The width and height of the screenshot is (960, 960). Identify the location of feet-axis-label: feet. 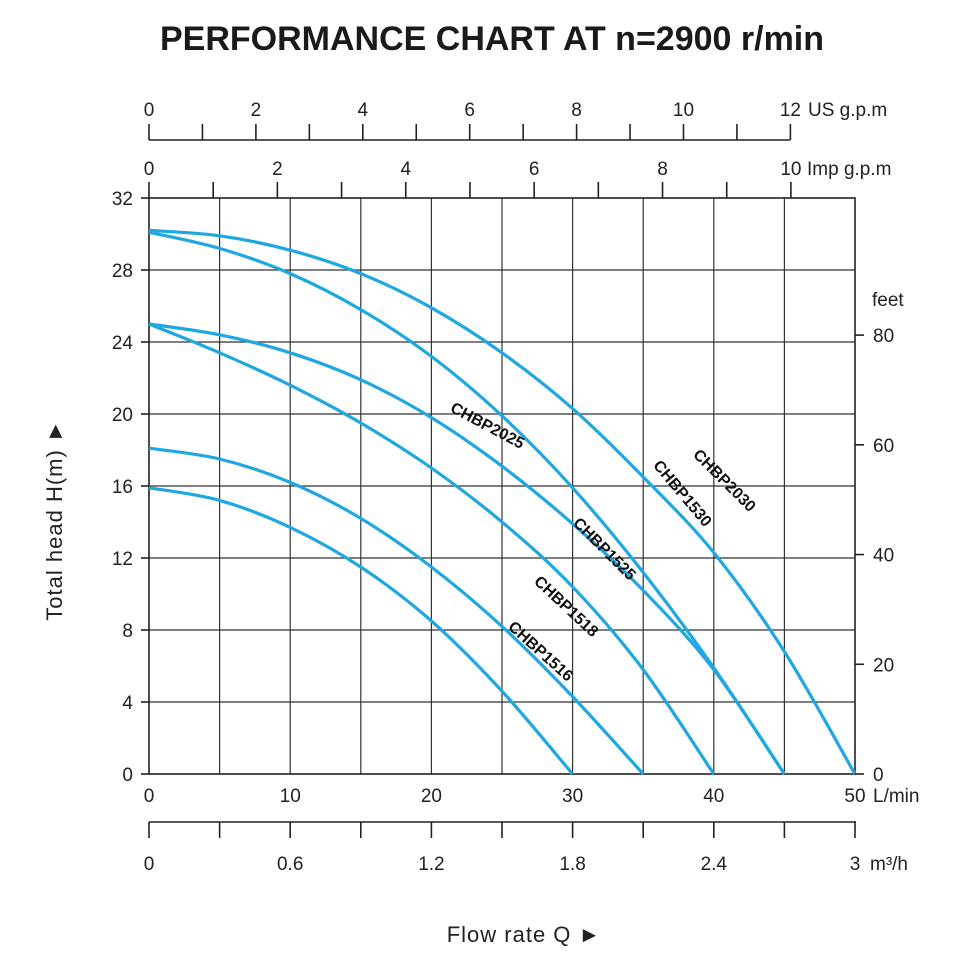
(888, 300).